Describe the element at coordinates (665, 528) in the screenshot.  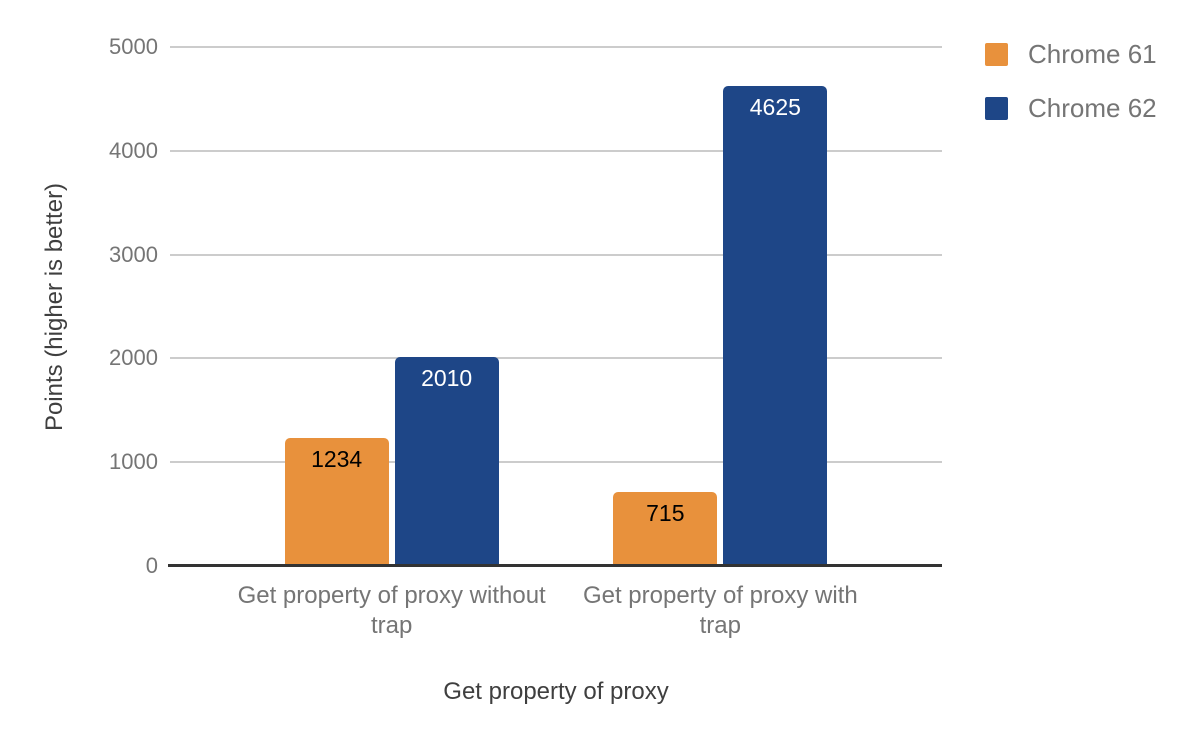
I see `bar: 715` at that location.